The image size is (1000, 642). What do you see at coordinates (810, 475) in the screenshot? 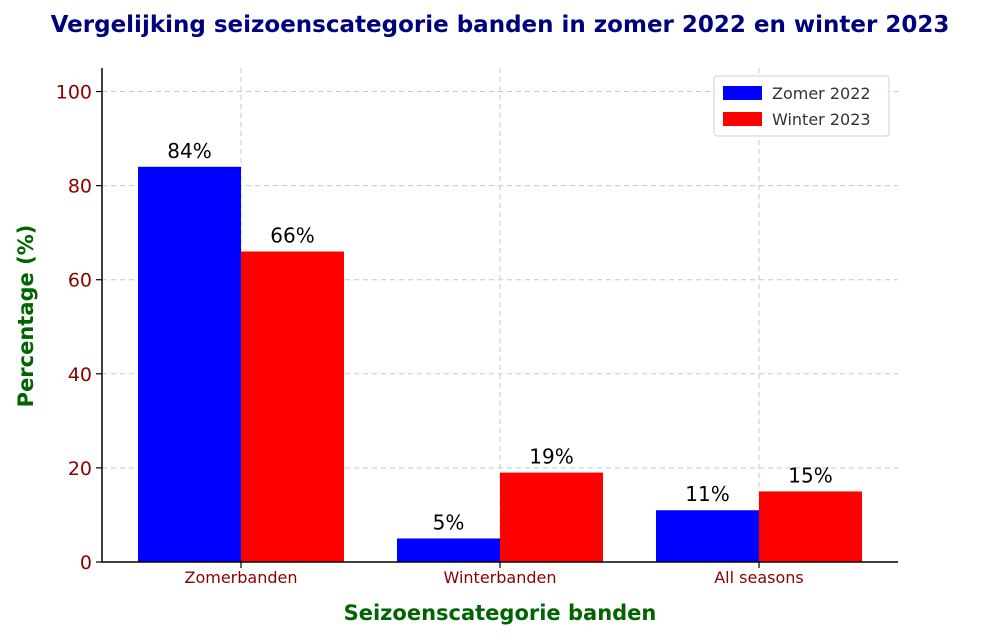
I see `data-label: 15%` at bounding box center [810, 475].